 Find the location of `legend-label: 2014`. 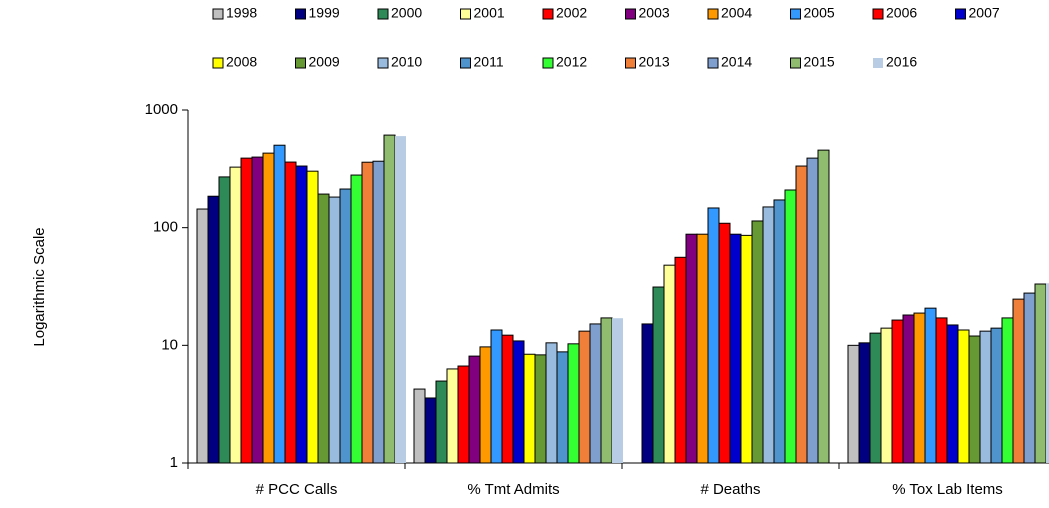

legend-label: 2014 is located at coordinates (736, 62).